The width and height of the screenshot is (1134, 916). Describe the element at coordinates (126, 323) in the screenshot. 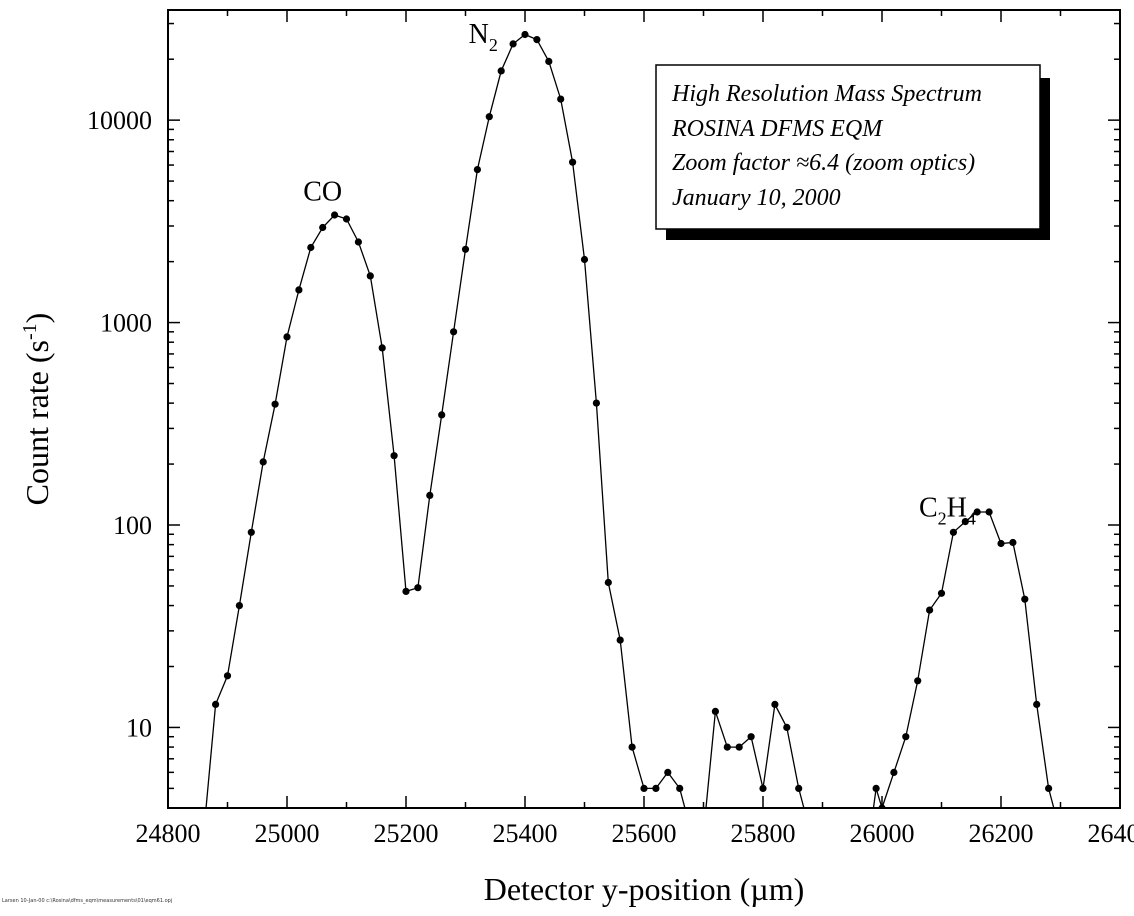

I see `y-tick-label: 1000` at that location.